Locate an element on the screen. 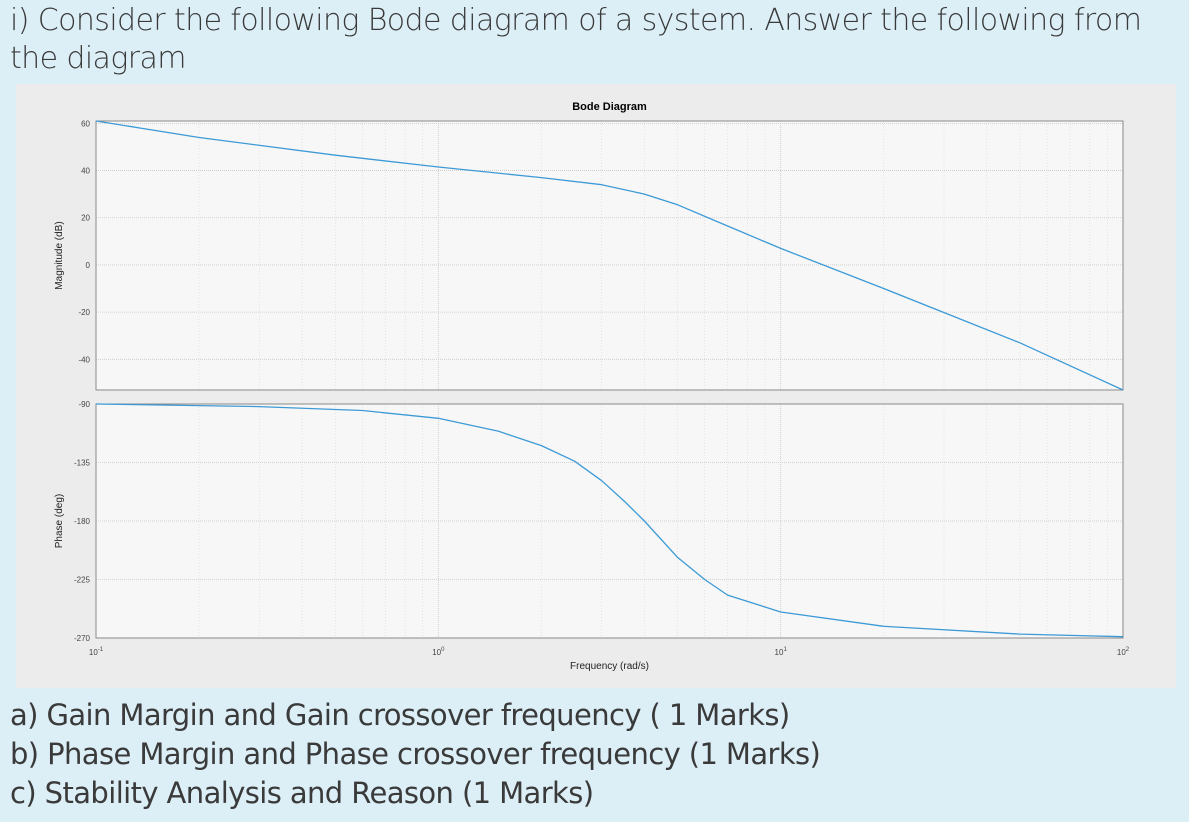  magnitude-y-tick-label: 0 is located at coordinates (88, 265).